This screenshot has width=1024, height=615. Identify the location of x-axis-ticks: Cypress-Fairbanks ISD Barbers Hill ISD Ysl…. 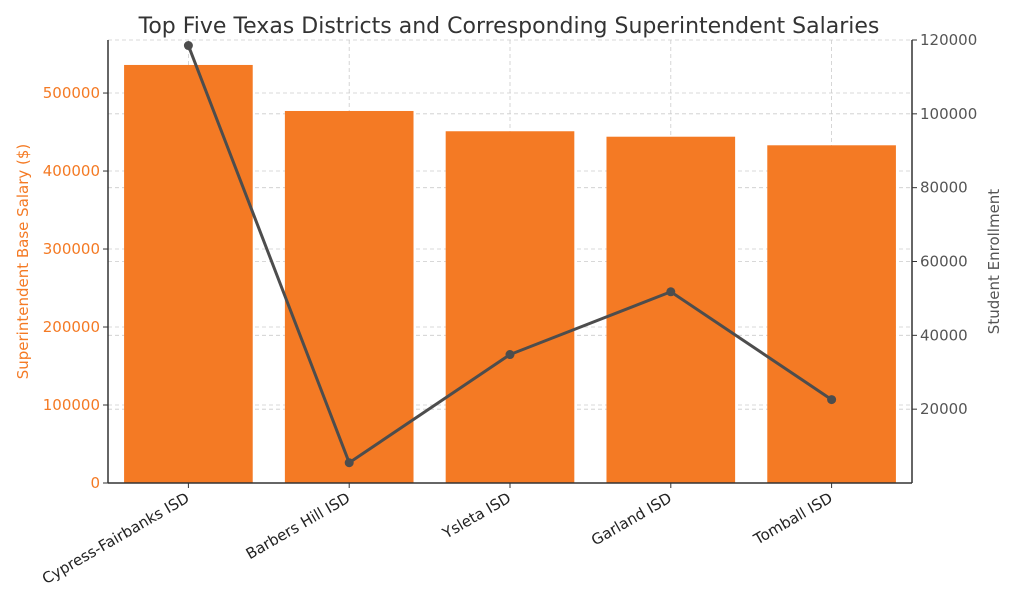
(437, 535).